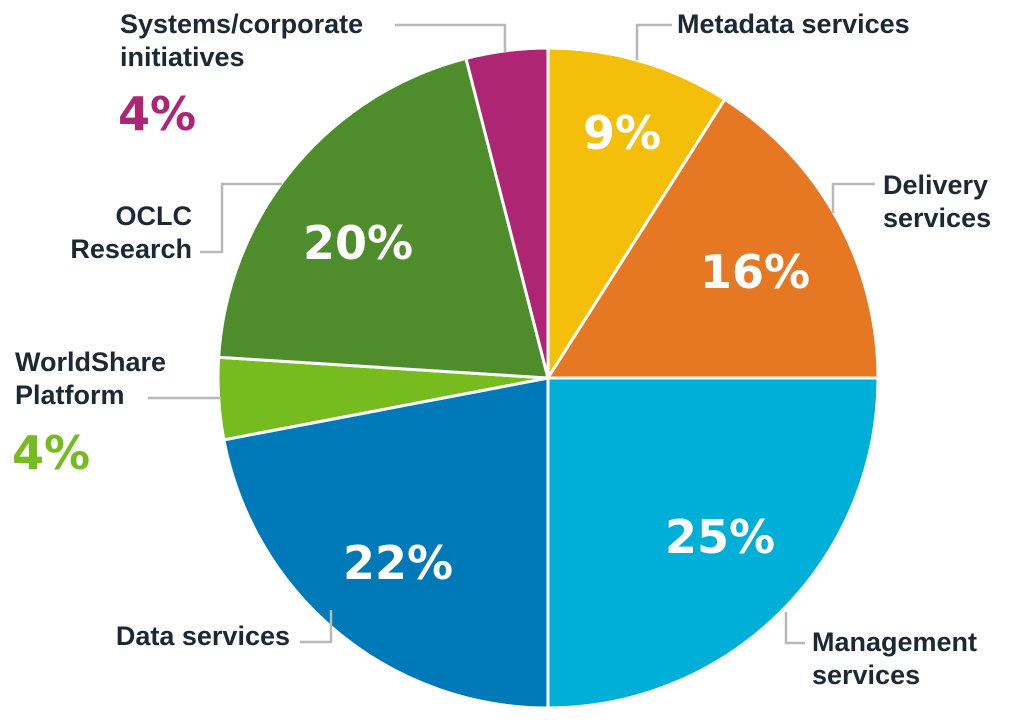 The width and height of the screenshot is (1025, 722). Describe the element at coordinates (622, 133) in the screenshot. I see `value-label-metadata-services: 9%` at that location.